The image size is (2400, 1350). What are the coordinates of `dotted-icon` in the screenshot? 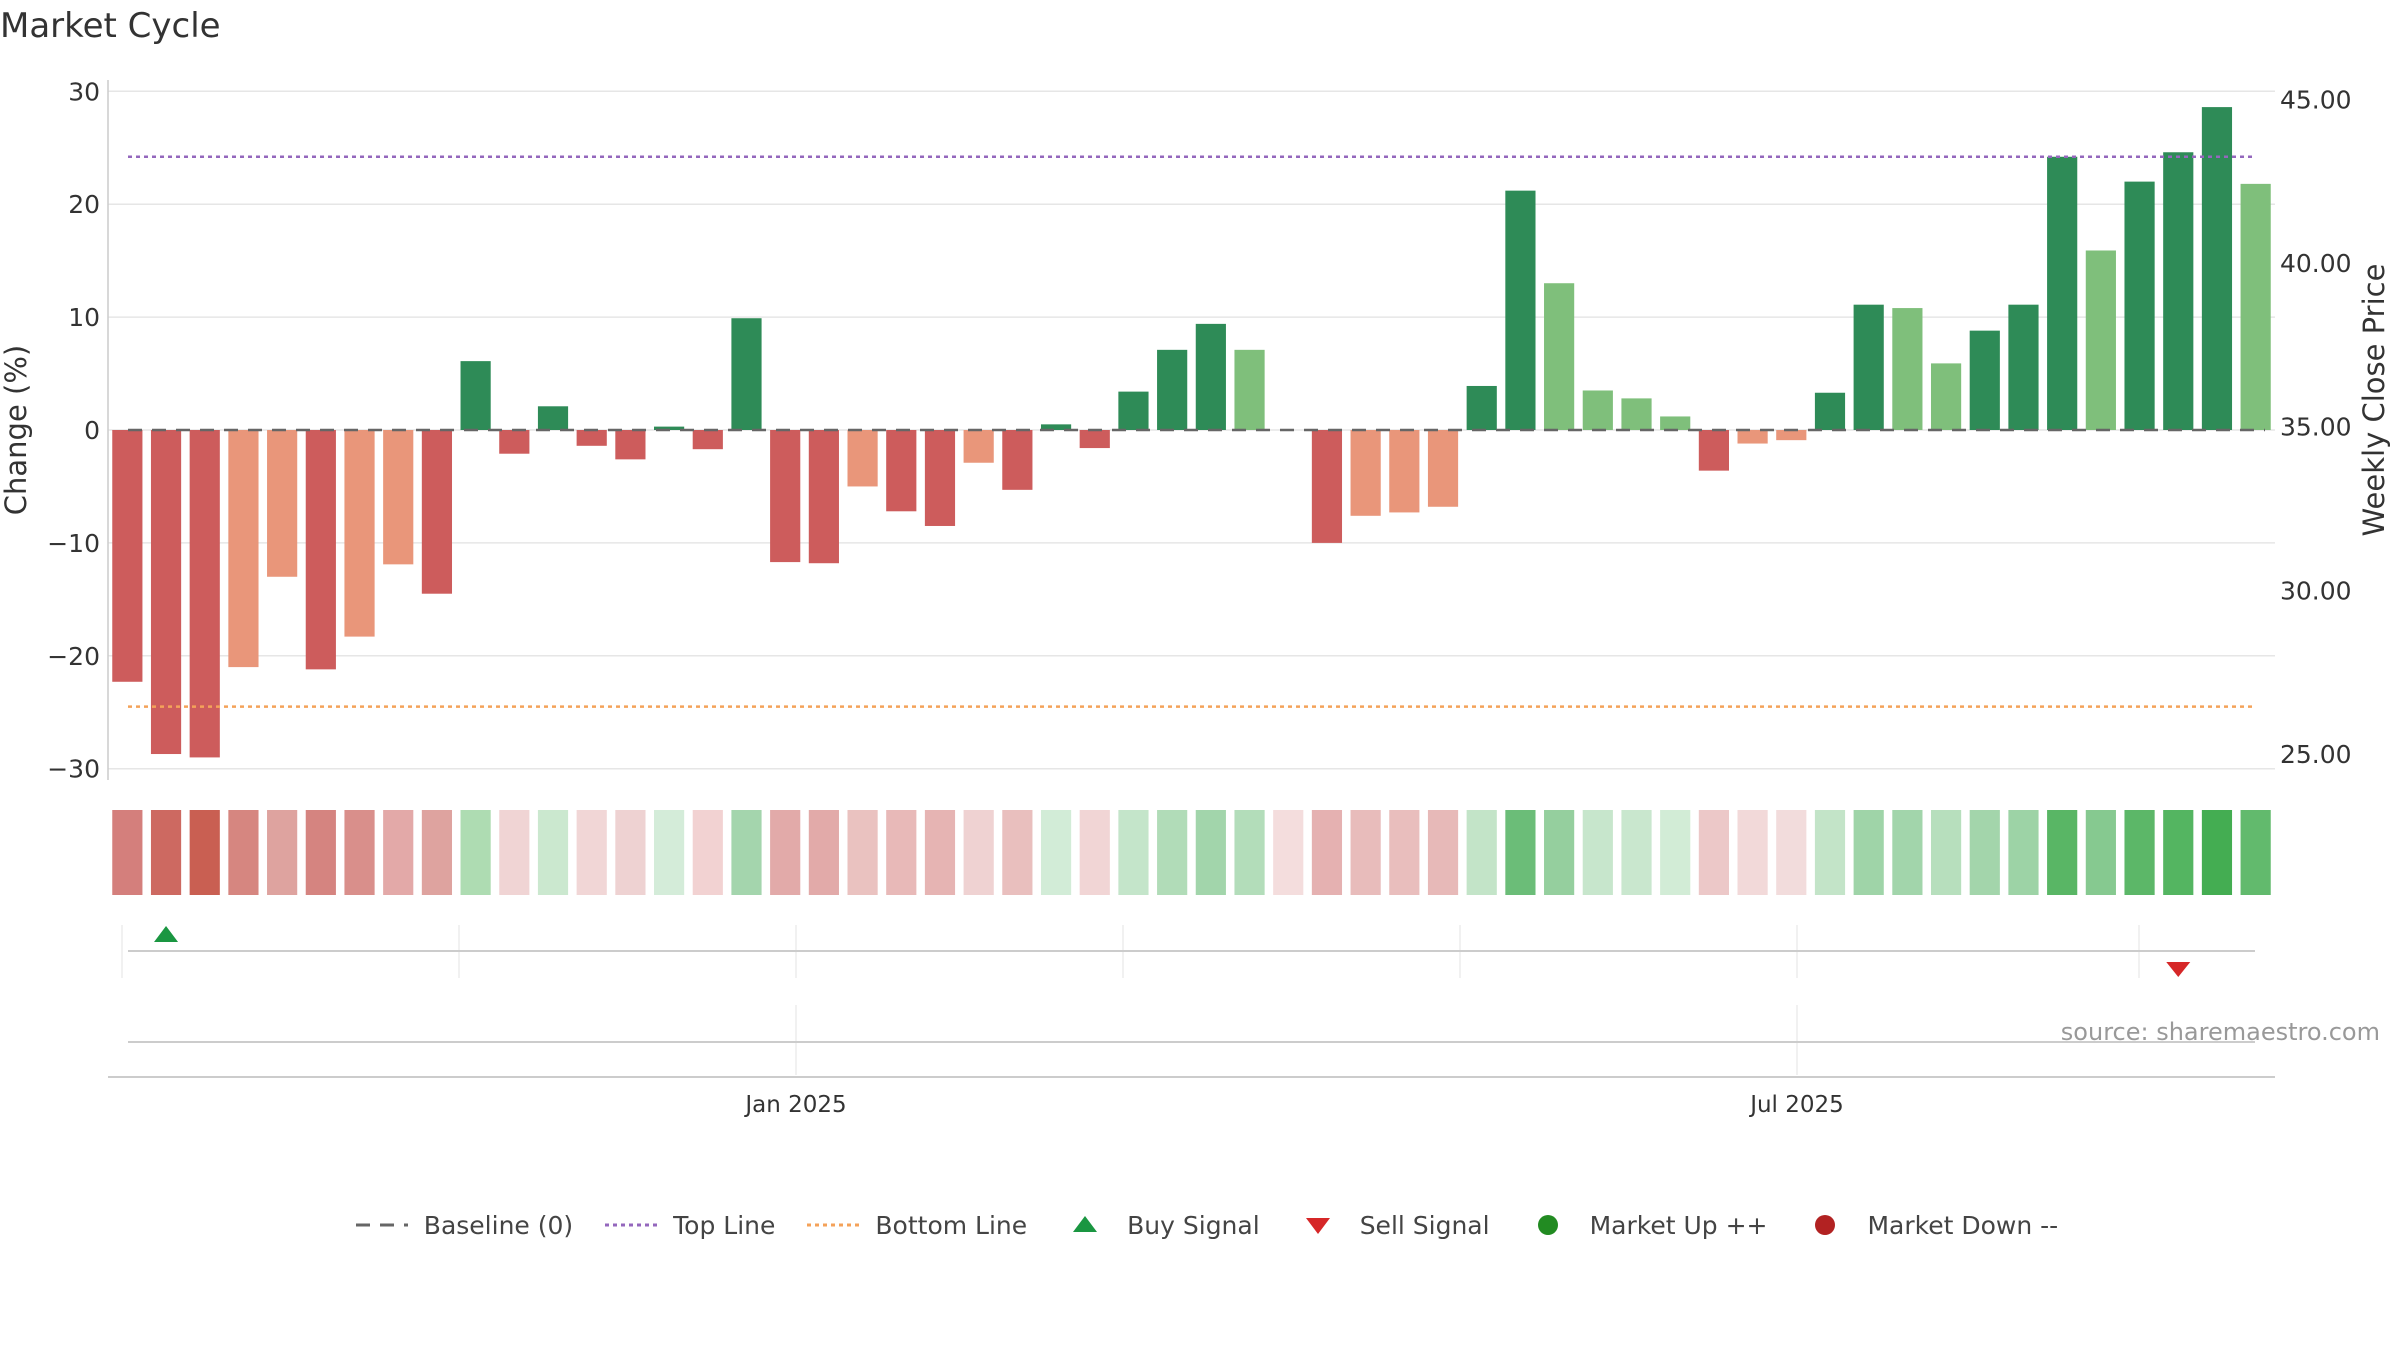 It's located at (833, 1225).